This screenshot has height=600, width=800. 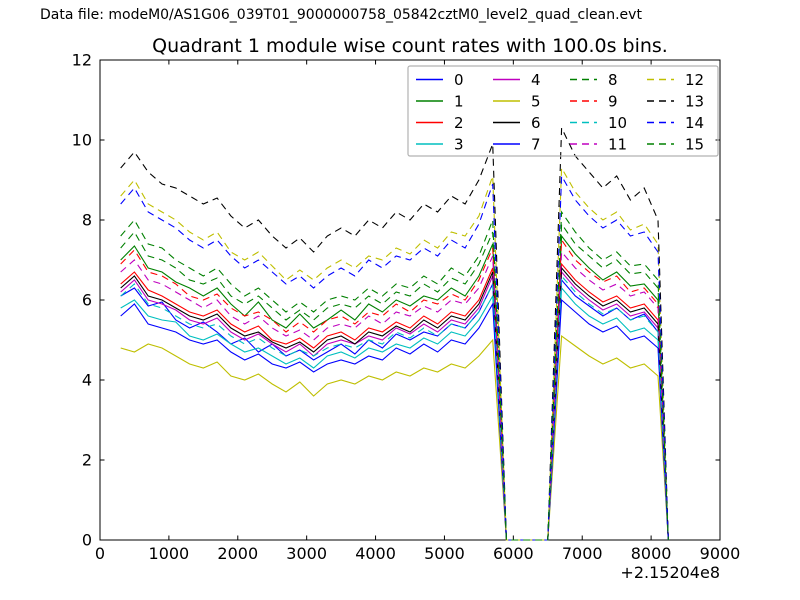 What do you see at coordinates (306, 553) in the screenshot?
I see `x-tick-label: 3000` at bounding box center [306, 553].